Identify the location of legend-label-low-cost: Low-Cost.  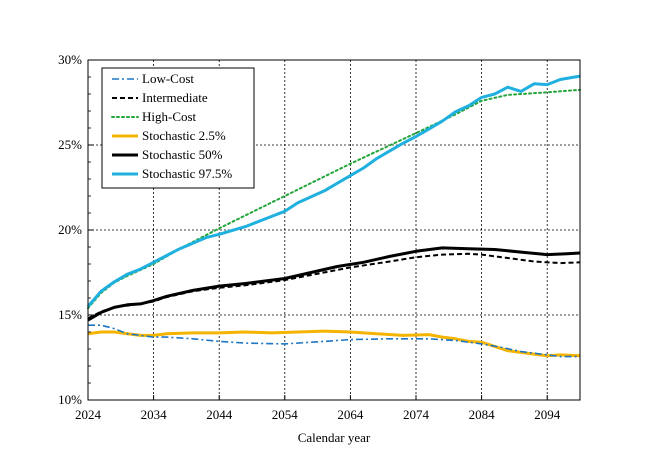
(168, 78).